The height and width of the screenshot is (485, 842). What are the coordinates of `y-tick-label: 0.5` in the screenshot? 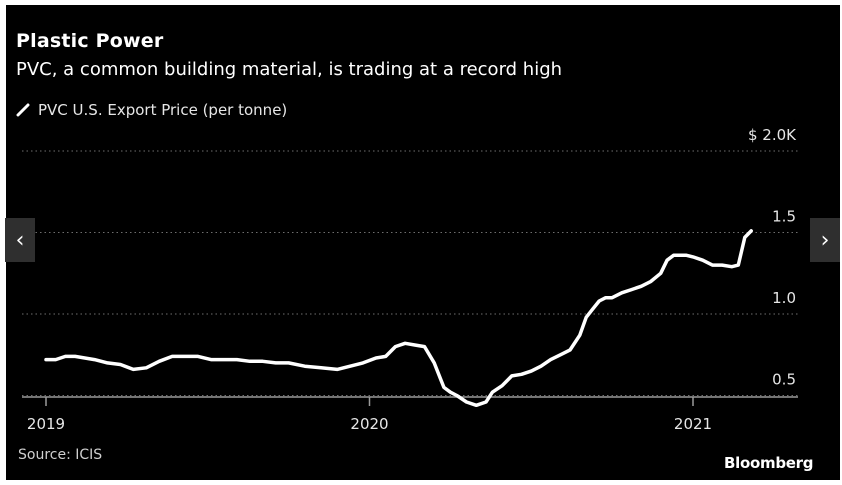 It's located at (784, 380).